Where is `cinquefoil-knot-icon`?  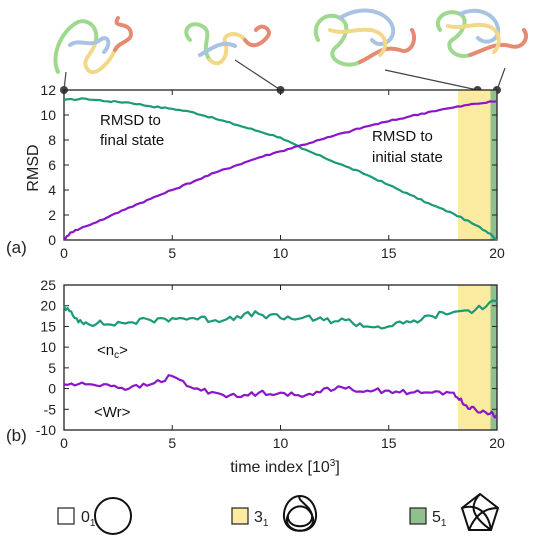 cinquefoil-knot-icon is located at coordinates (480, 511).